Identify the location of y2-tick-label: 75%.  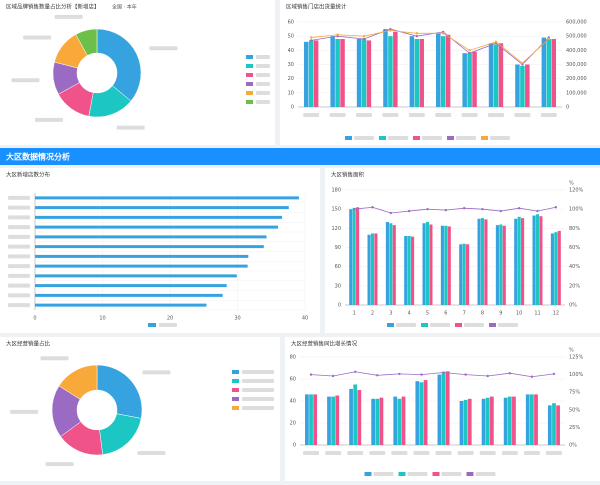
(574, 393).